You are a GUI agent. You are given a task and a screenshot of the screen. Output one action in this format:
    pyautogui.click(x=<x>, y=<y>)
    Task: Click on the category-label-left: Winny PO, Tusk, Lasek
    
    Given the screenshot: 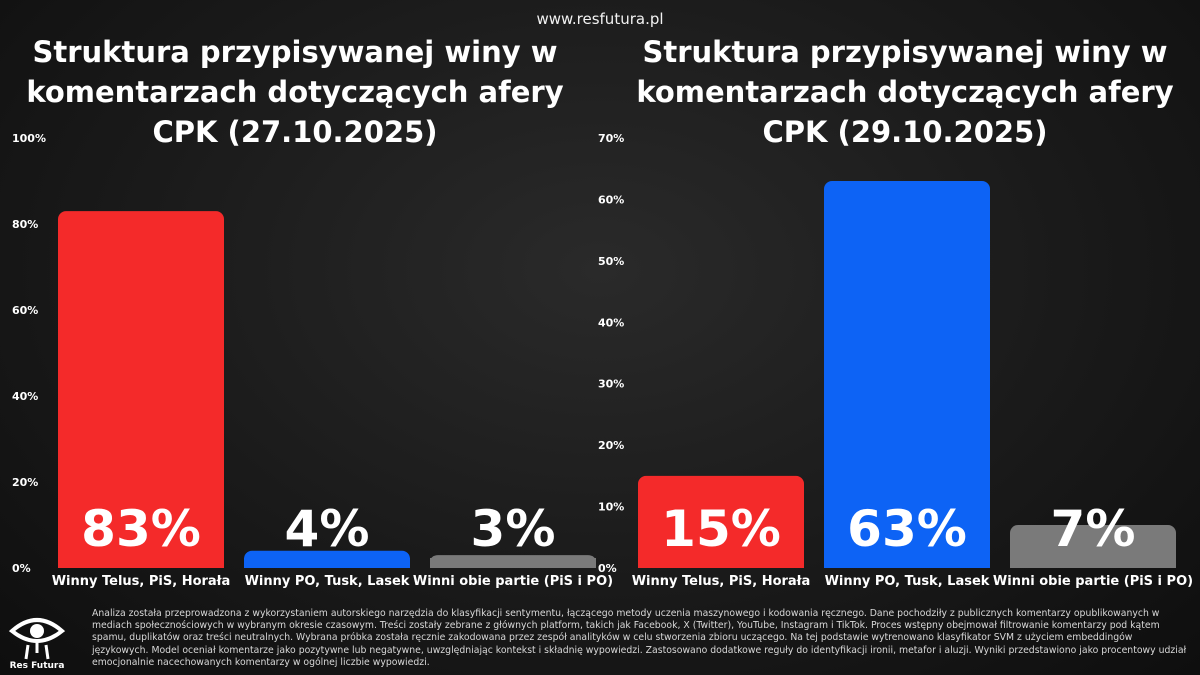 What is the action you would take?
    pyautogui.click(x=327, y=581)
    